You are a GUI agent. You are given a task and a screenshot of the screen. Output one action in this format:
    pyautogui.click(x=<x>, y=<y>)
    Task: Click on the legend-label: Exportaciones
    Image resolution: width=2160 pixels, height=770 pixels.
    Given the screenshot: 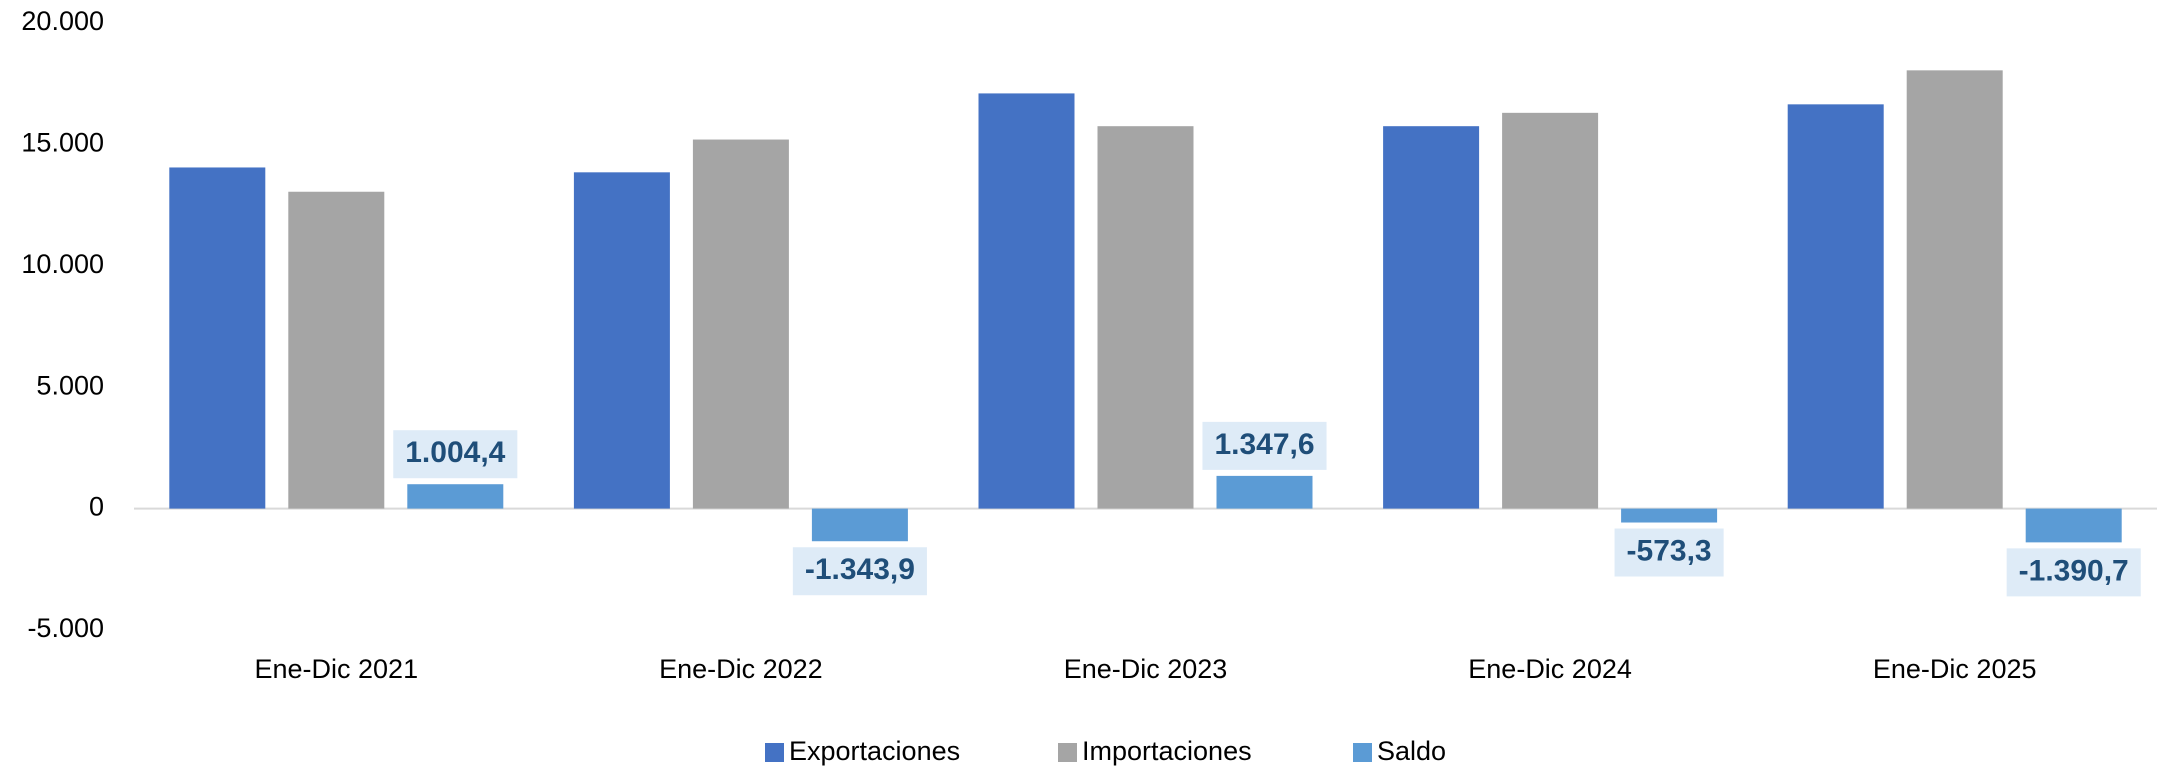 What is the action you would take?
    pyautogui.click(x=874, y=751)
    